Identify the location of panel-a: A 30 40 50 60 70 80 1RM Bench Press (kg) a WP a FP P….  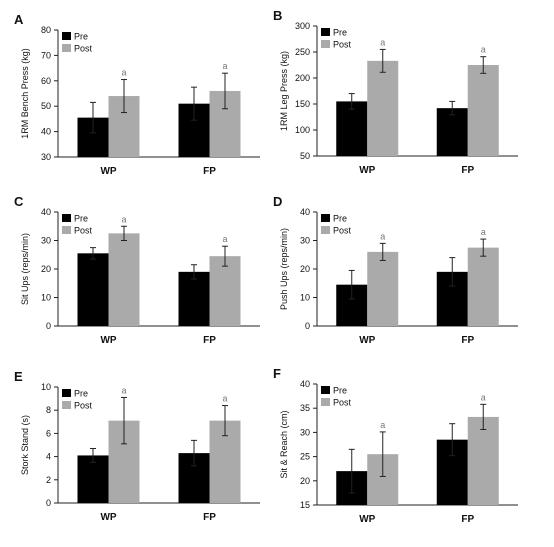
(137, 94).